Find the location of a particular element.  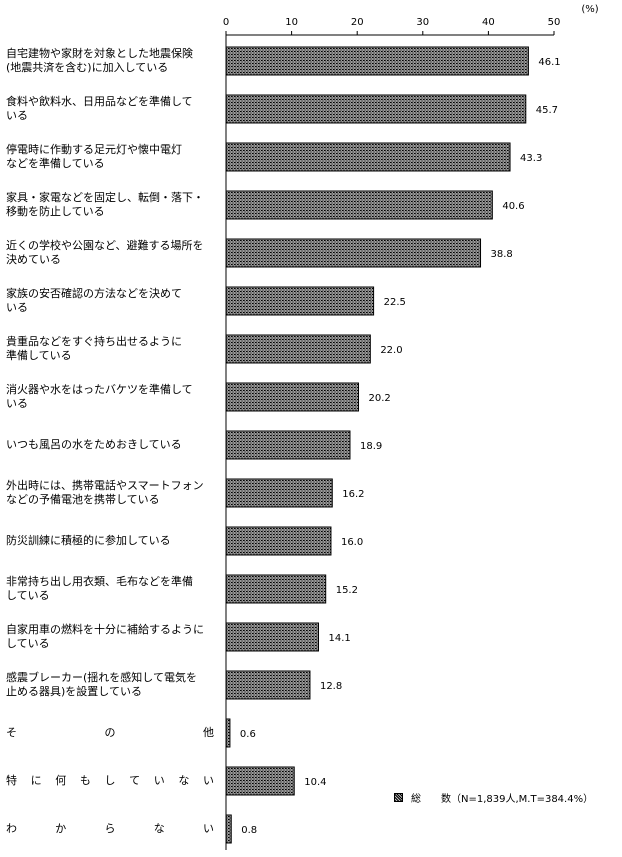

category-label: 近くの学校や公園など、避難する場所を 決めている is located at coordinates (105, 252).